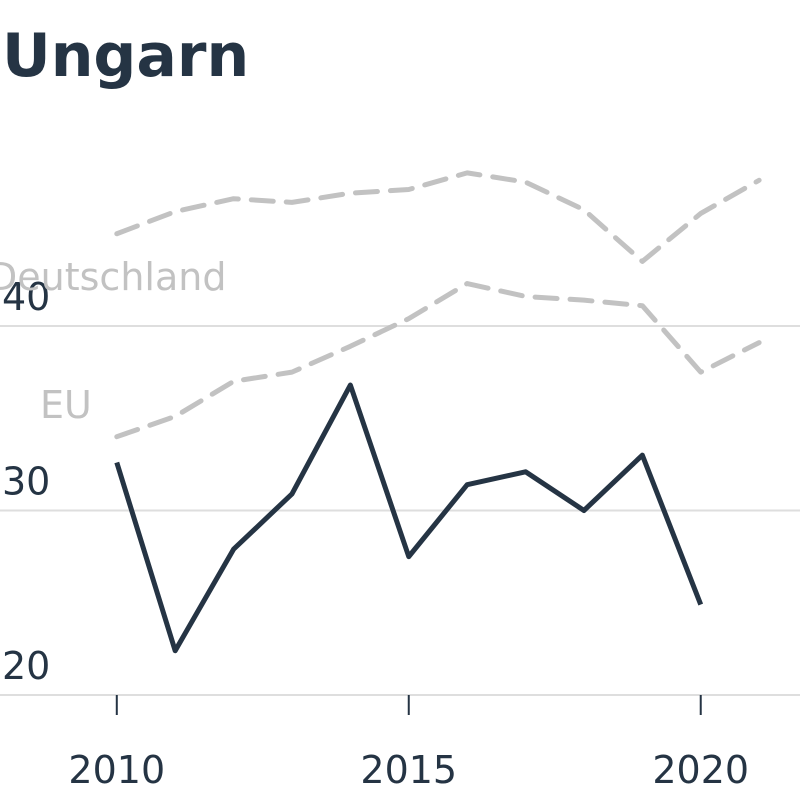 The image size is (800, 800). I want to click on y-tick-label: 20, so click(26, 666).